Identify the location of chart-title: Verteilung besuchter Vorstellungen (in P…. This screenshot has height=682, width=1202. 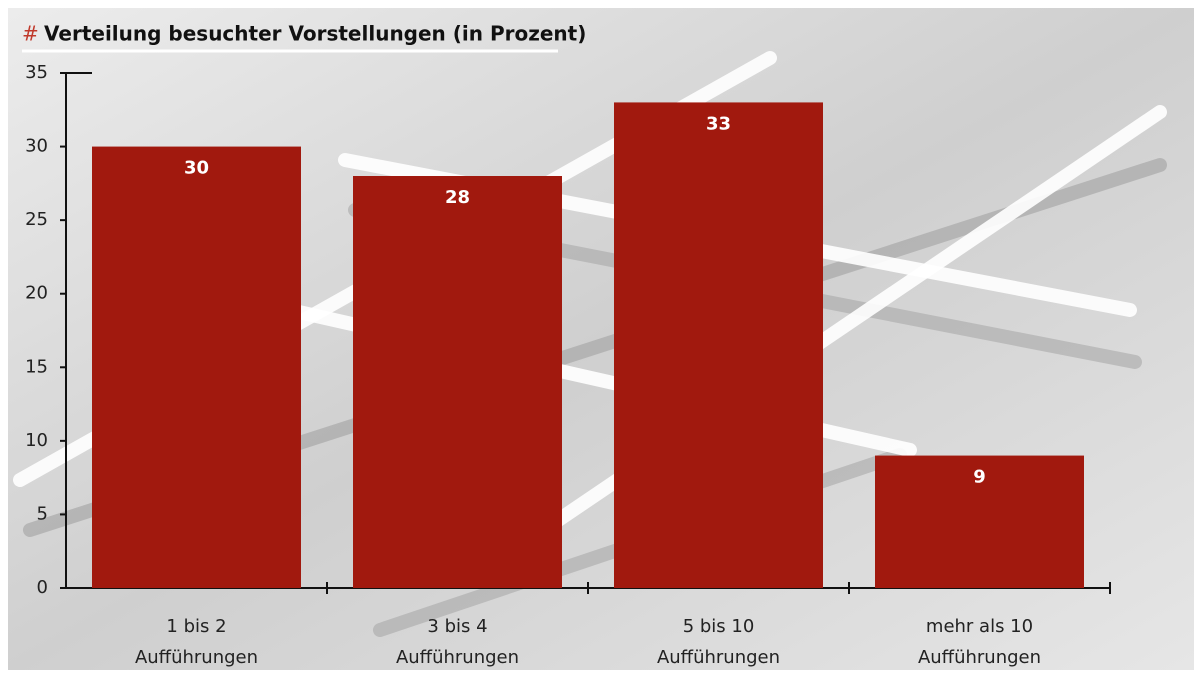
(315, 34).